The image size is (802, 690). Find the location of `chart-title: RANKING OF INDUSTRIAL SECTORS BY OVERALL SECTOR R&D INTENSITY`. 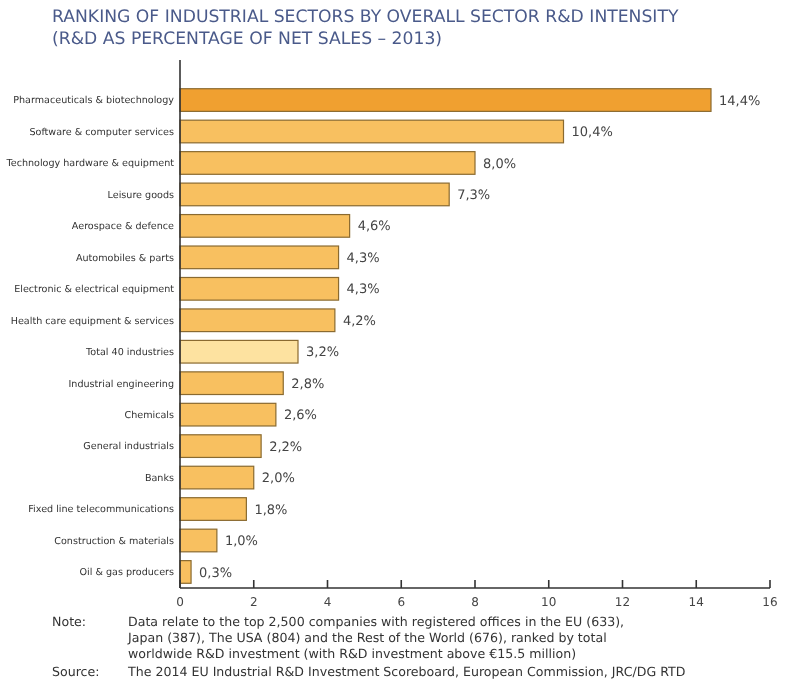

chart-title: RANKING OF INDUSTRIAL SECTORS BY OVERALL SECTOR R&D INTENSITY is located at coordinates (366, 18).